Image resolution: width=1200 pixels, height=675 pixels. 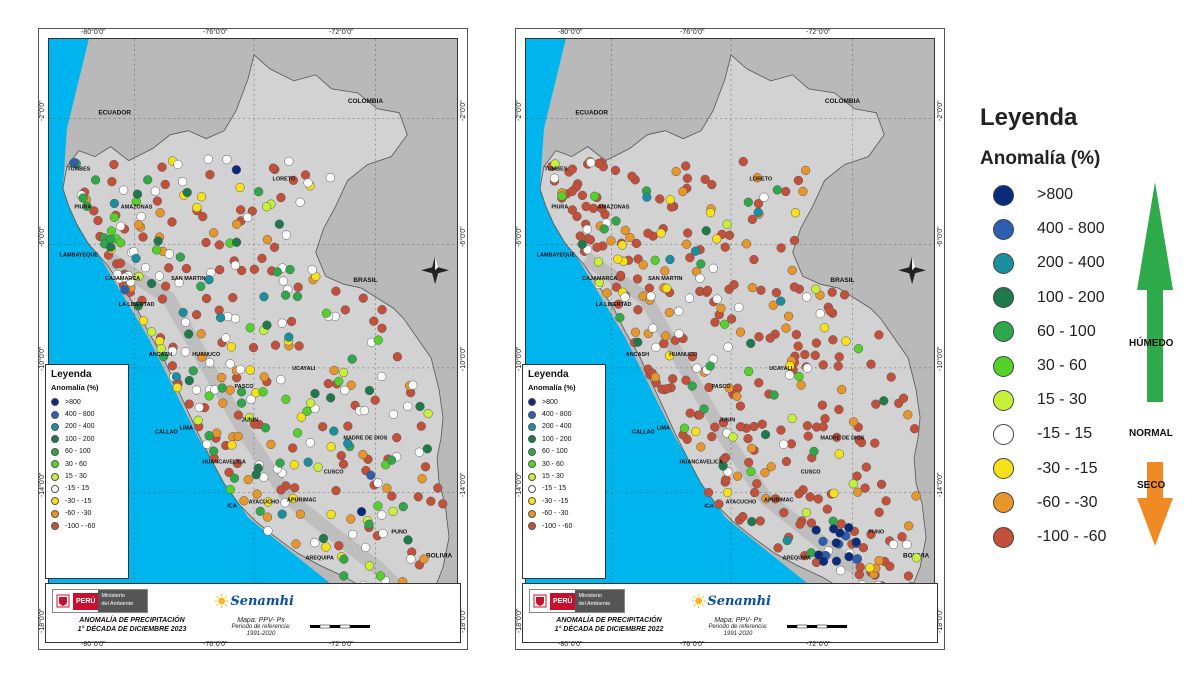 I want to click on mini-legend-label: -100 - -60, so click(x=557, y=526).